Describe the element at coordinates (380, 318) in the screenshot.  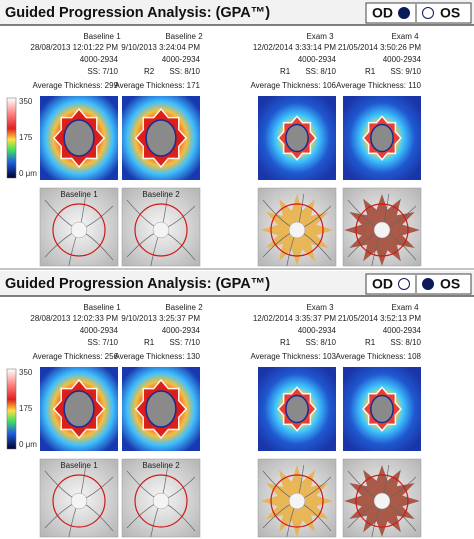
I see `exam-datetime: 21/05/2014 3:52:13 PM` at that location.